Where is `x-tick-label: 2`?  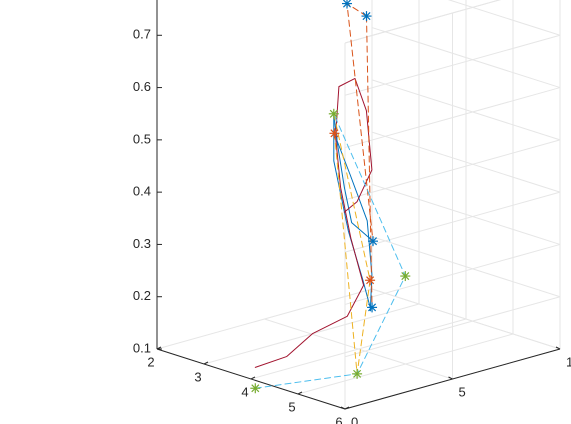
x-tick-label: 2 is located at coordinates (150, 361).